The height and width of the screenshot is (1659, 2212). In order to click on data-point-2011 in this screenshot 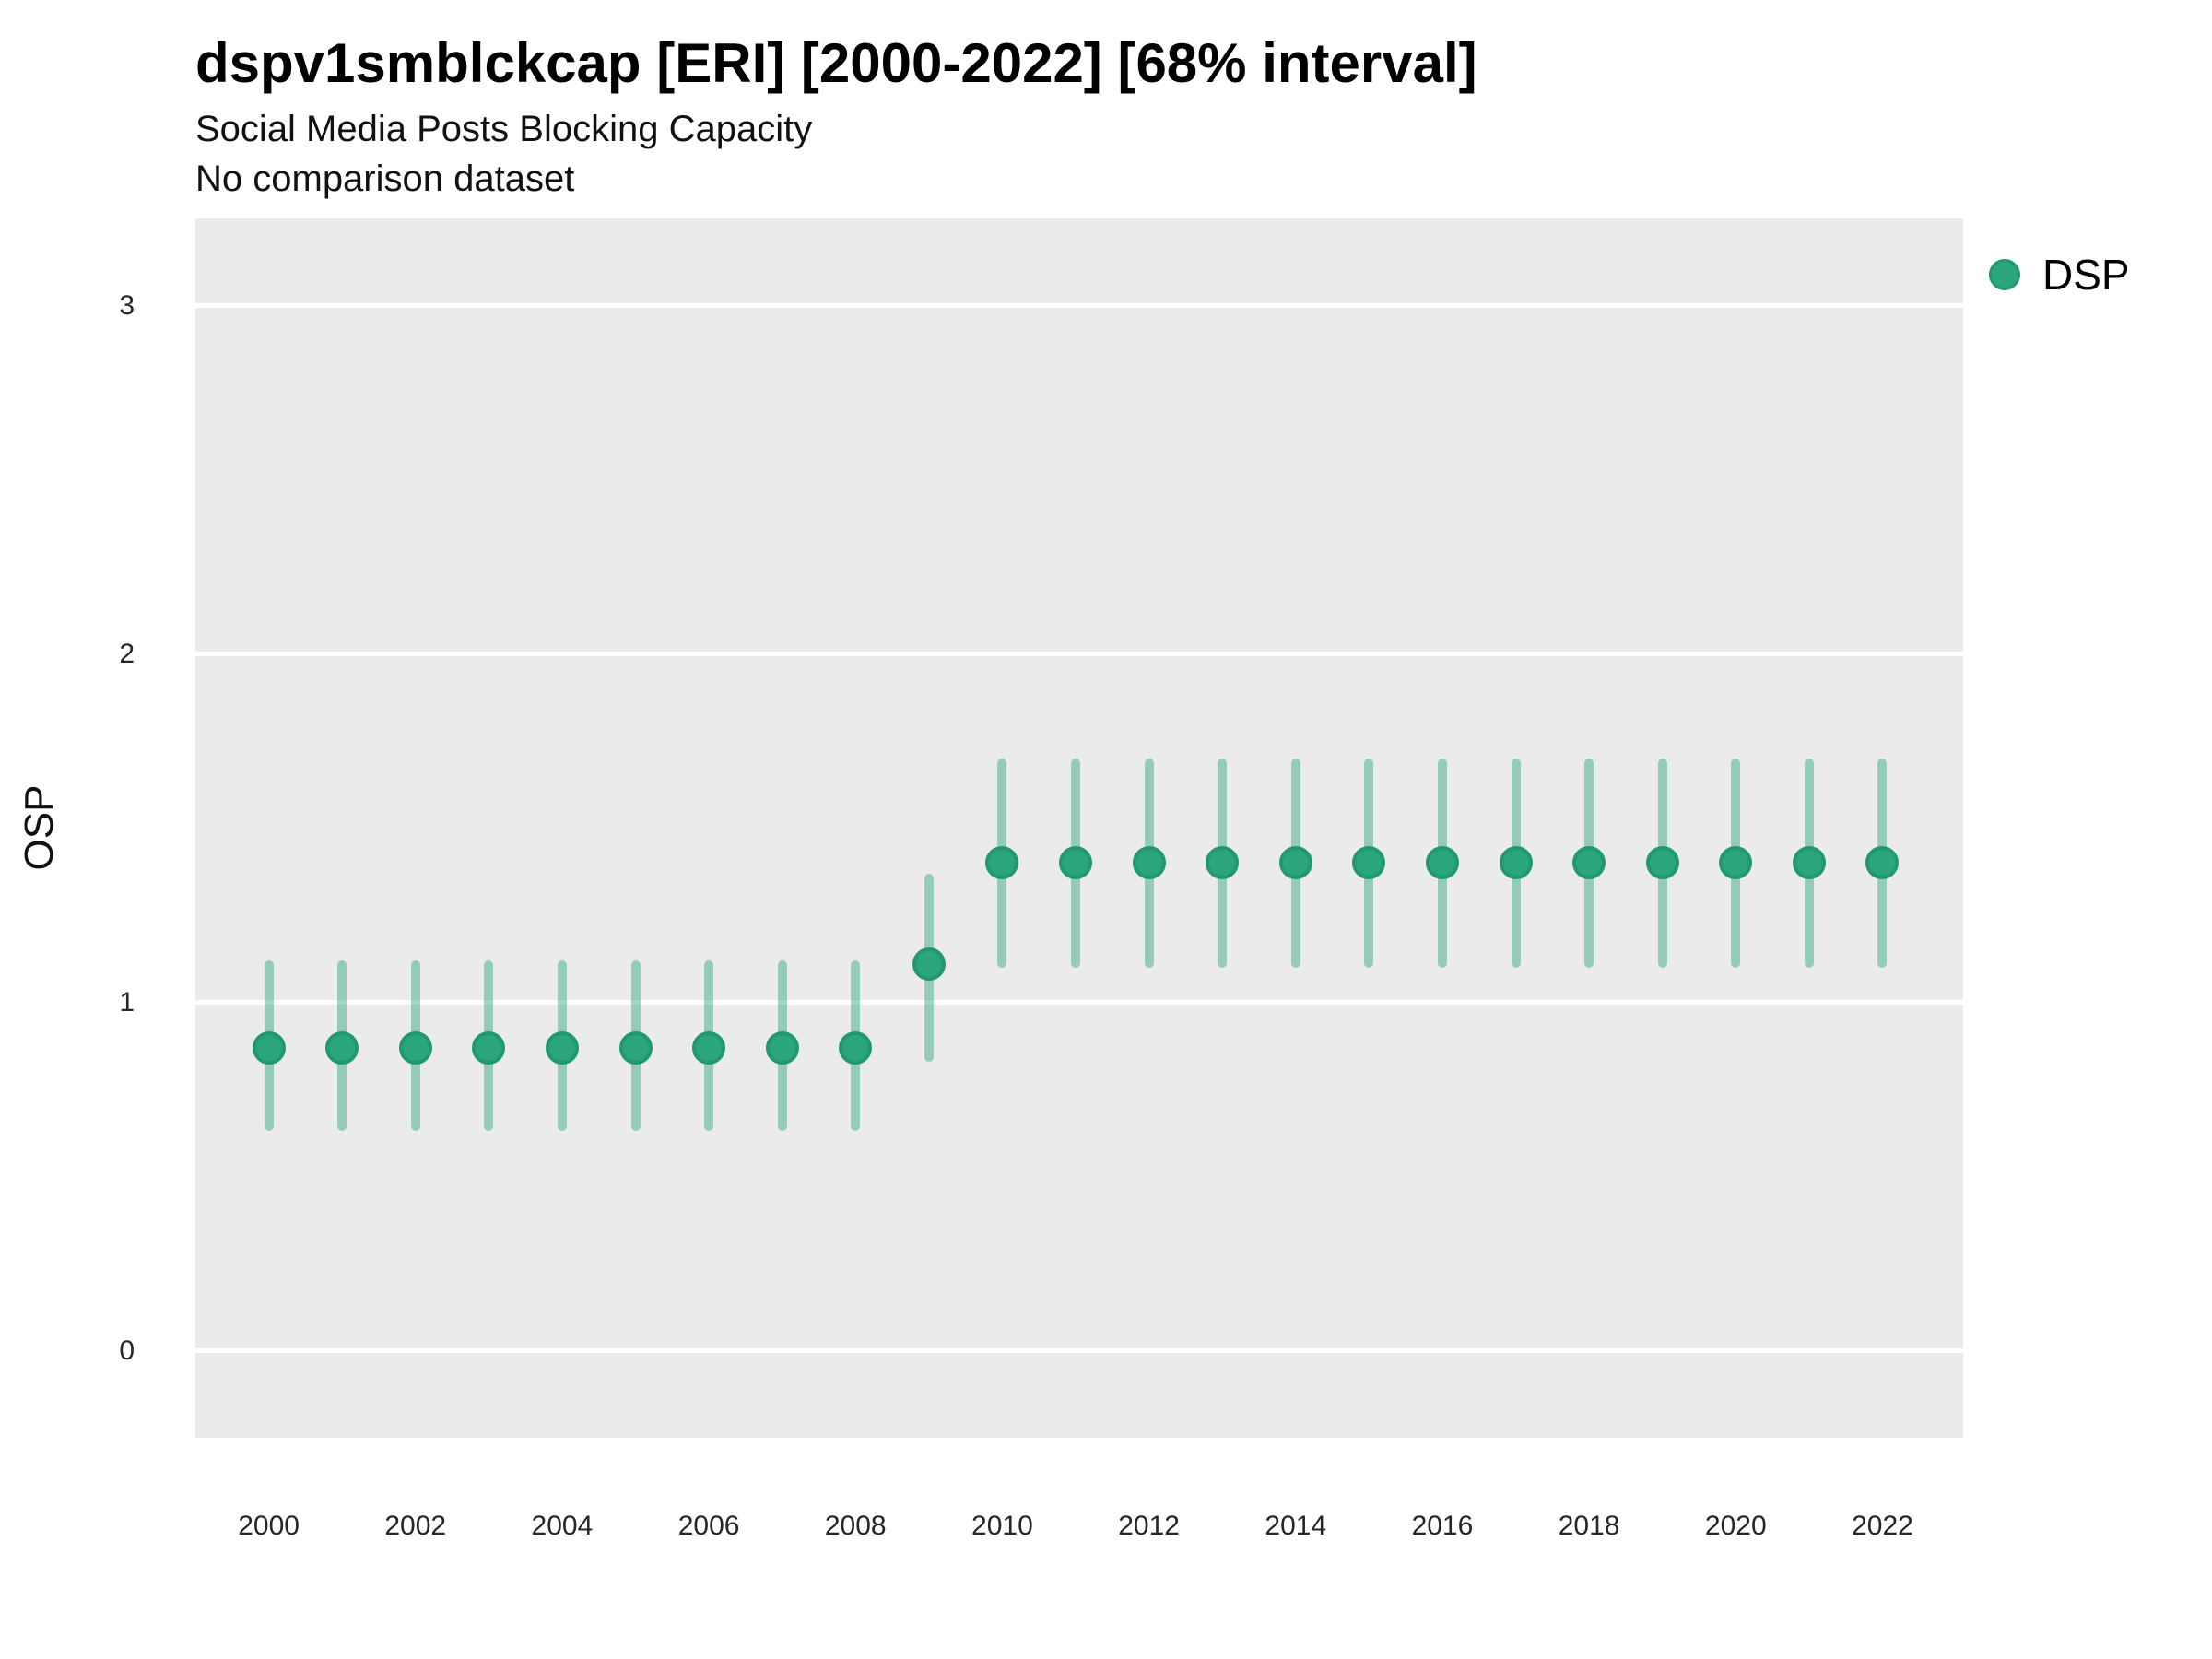, I will do `click(1076, 863)`.